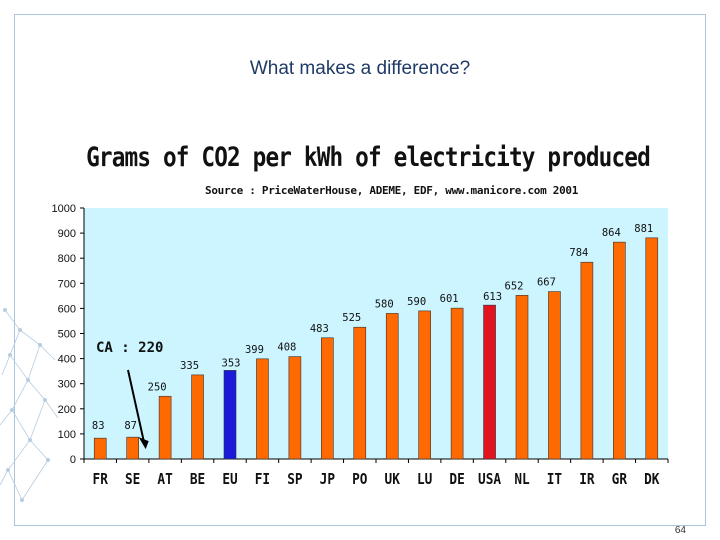 This screenshot has width=720, height=540. I want to click on bar-dk, so click(652, 348).